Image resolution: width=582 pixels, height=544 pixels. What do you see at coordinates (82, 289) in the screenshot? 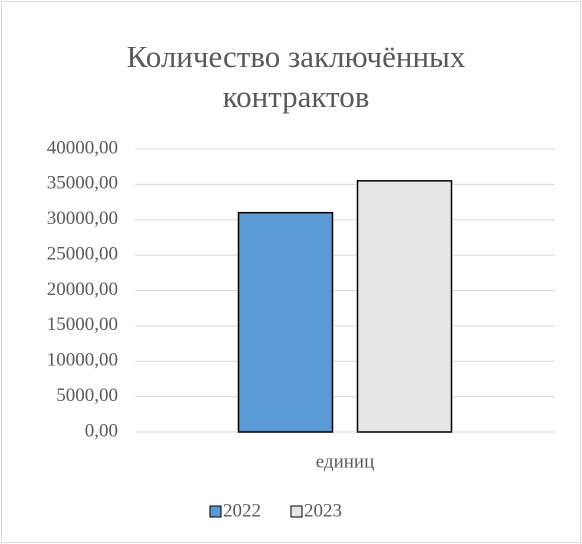
I see `y-tick-label: 20000,00` at bounding box center [82, 289].